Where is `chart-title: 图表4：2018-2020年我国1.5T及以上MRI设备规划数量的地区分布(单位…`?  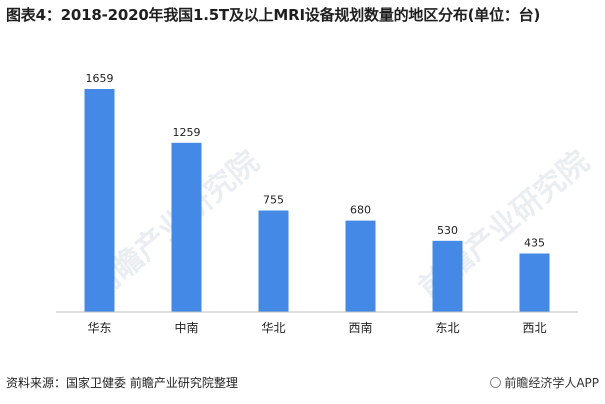 chart-title: 图表4：2018-2020年我国1.5T及以上MRI设备规划数量的地区分布(单位… is located at coordinates (273, 15).